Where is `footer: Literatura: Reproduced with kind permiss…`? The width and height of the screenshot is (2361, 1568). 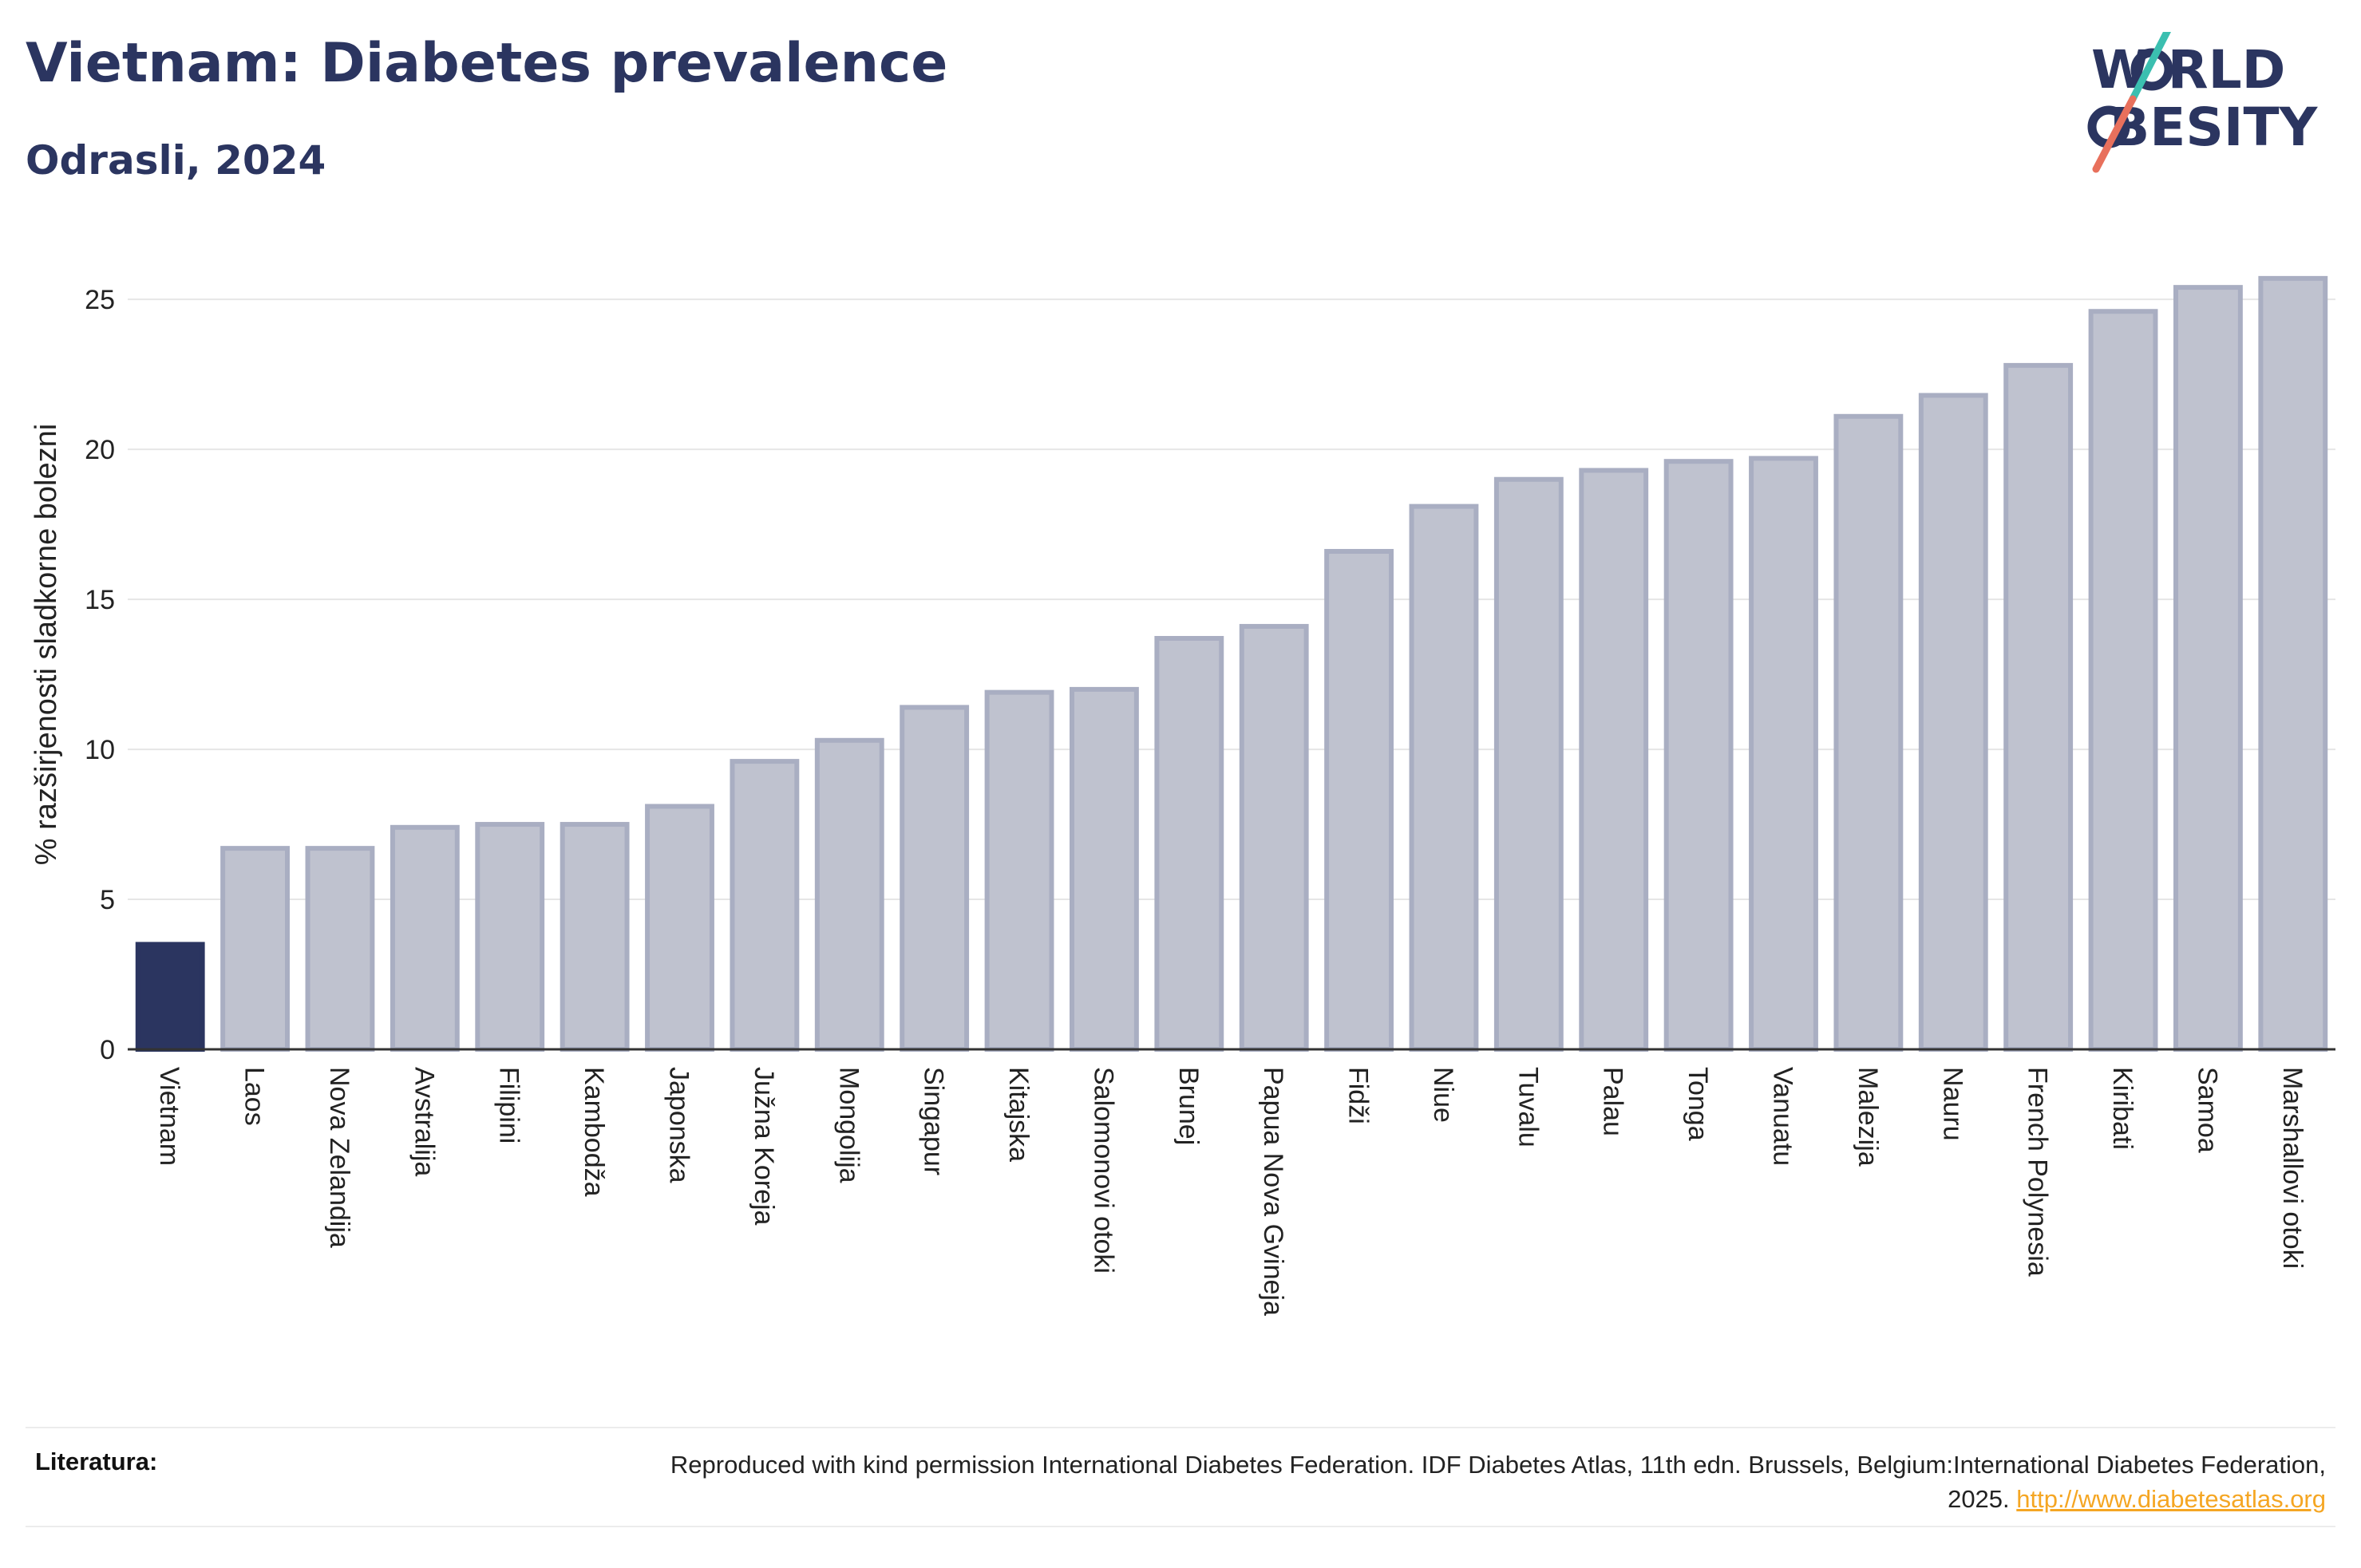 footer: Literatura: Reproduced with kind permiss… is located at coordinates (1180, 1483).